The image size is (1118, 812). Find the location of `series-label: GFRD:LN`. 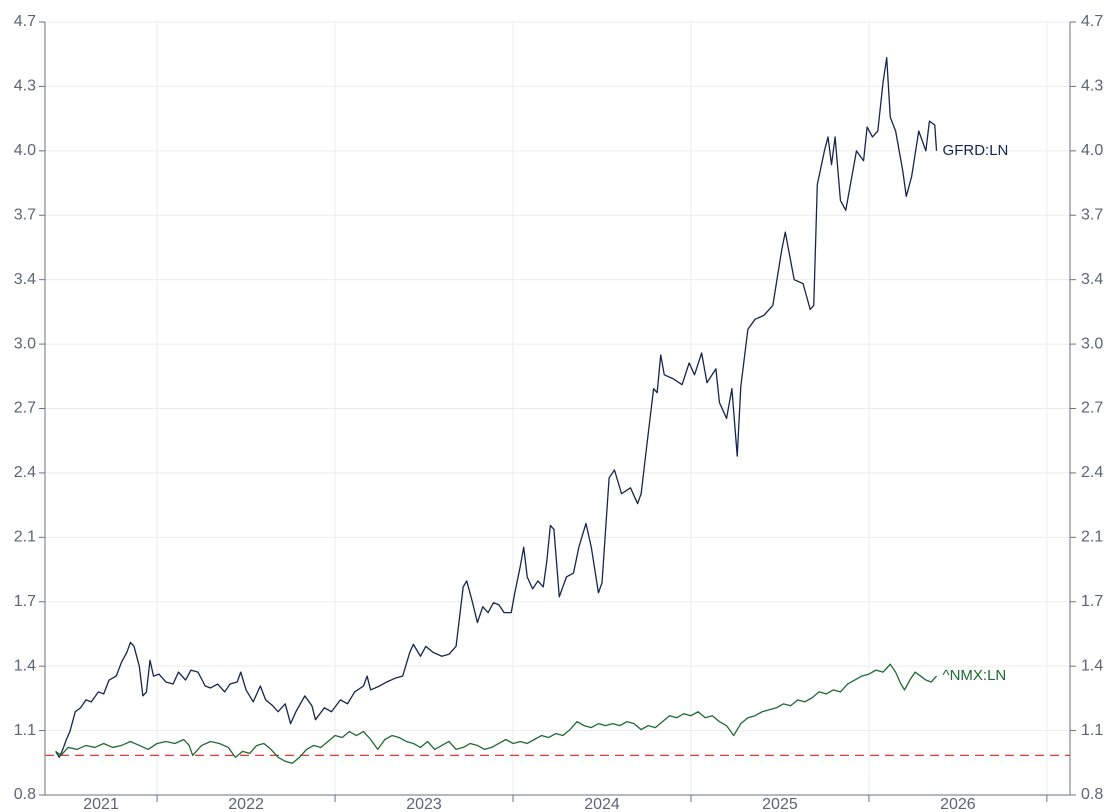

series-label: GFRD:LN is located at coordinates (976, 150).